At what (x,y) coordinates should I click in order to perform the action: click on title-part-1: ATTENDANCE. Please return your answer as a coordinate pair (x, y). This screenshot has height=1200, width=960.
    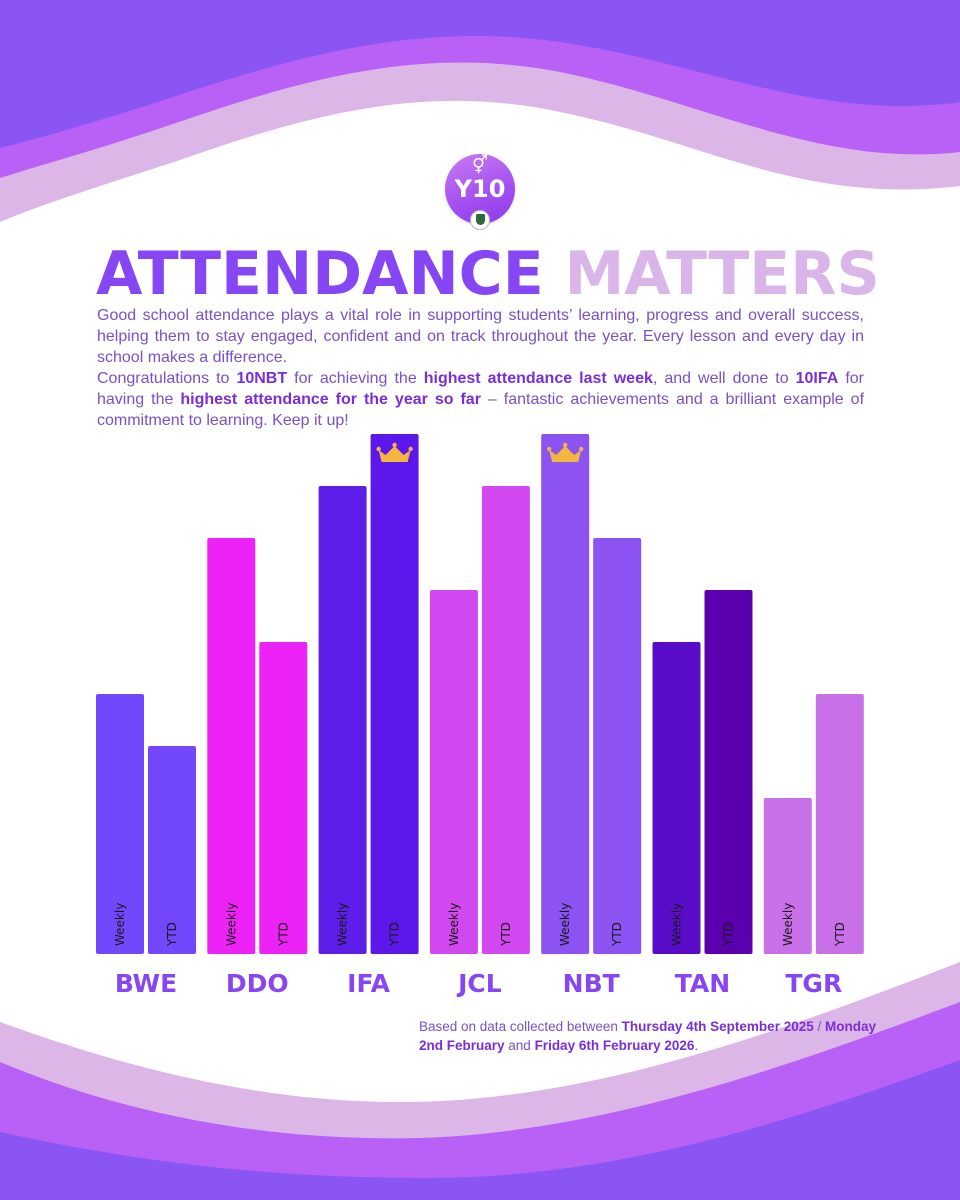
    Looking at the image, I should click on (320, 274).